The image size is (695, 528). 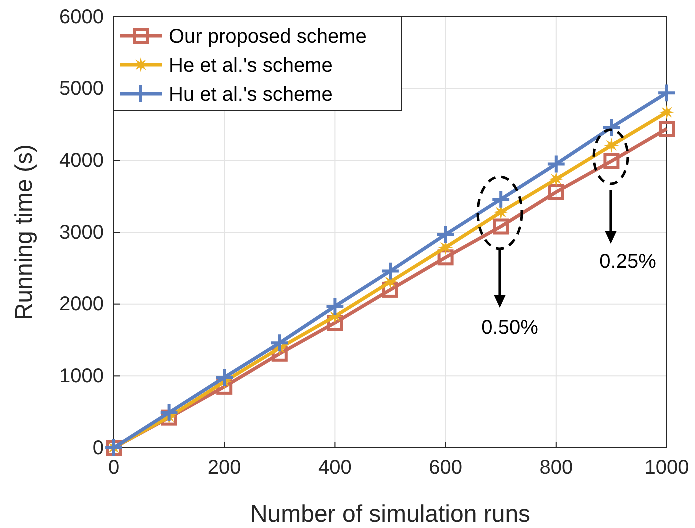 What do you see at coordinates (628, 262) in the screenshot?
I see `annotation: 0.25%` at bounding box center [628, 262].